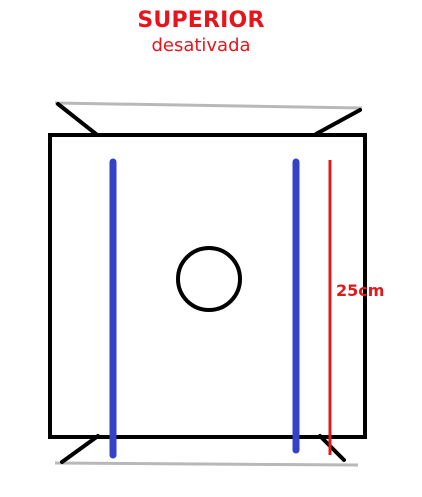 The width and height of the screenshot is (422, 497). What do you see at coordinates (338, 122) in the screenshot?
I see `corner-line-top-right` at bounding box center [338, 122].